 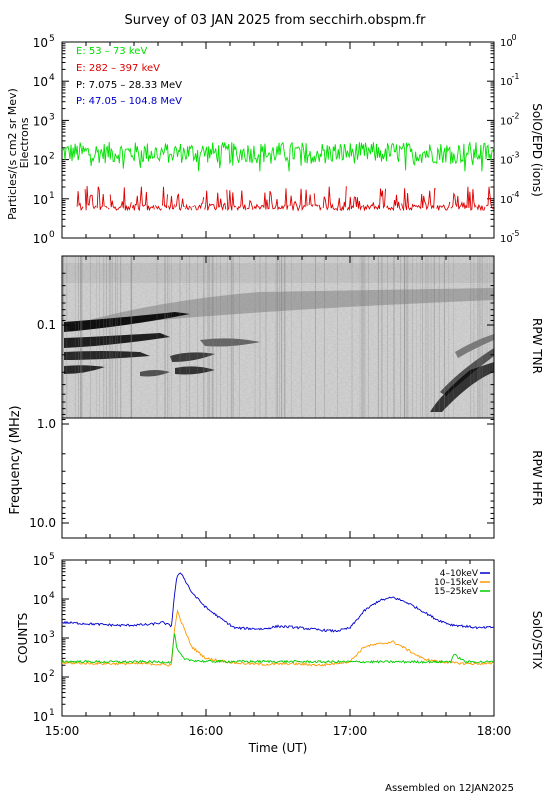 What do you see at coordinates (537, 150) in the screenshot?
I see `epd-ylabel-right: SolO/EPD (ions)` at bounding box center [537, 150].